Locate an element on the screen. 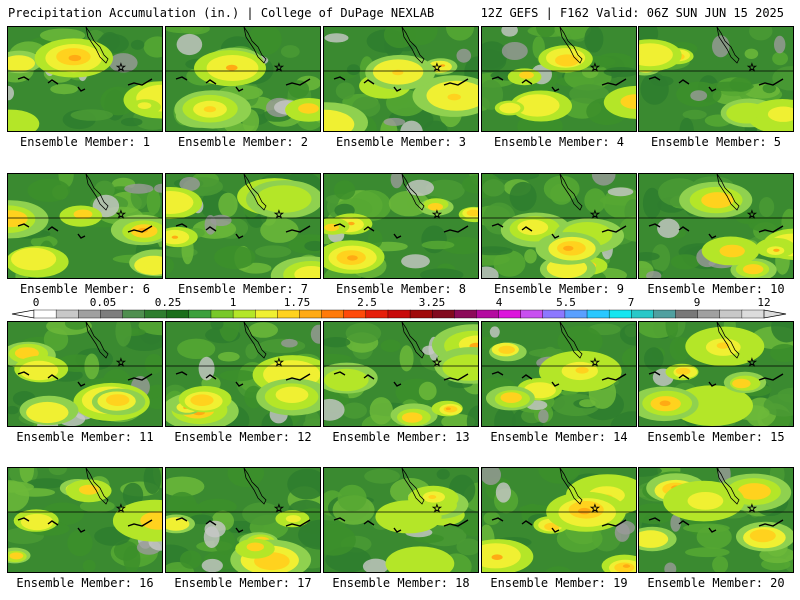 The width and height of the screenshot is (800, 600). colorbar-tick-label: 5.5 is located at coordinates (566, 302).